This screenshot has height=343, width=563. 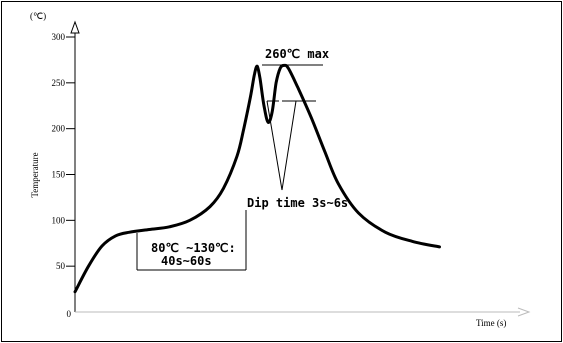 What do you see at coordinates (61, 266) in the screenshot?
I see `y-tick-label: 50` at bounding box center [61, 266].